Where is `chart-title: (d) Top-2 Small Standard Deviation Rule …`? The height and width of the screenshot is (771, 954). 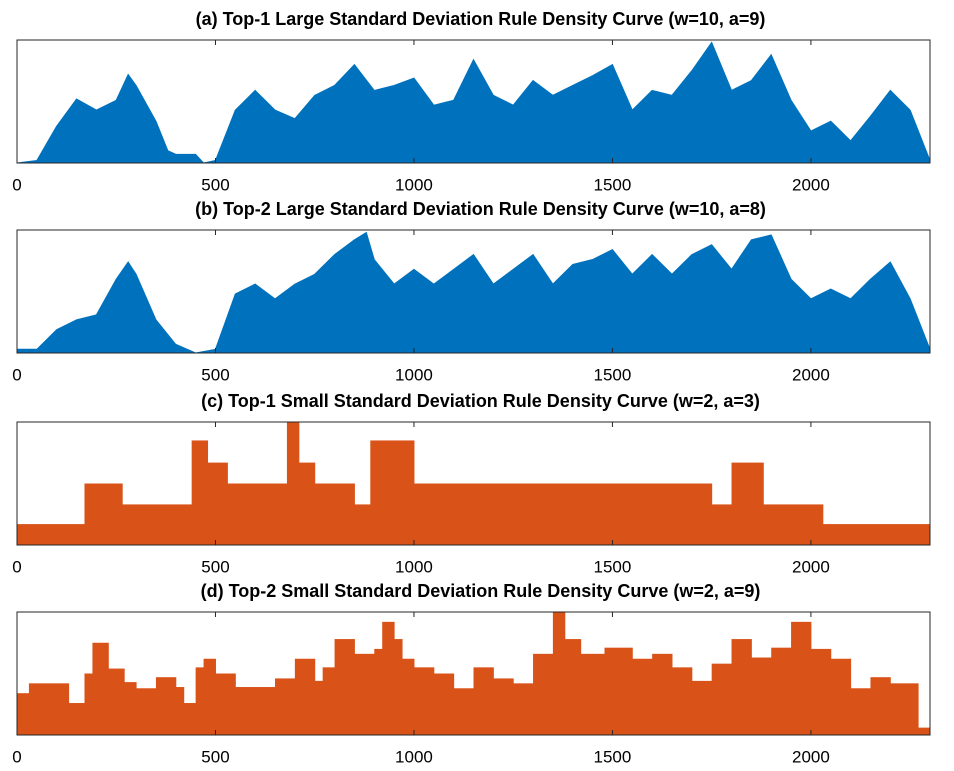 chart-title: (d) Top-2 Small Standard Deviation Rule … is located at coordinates (481, 591).